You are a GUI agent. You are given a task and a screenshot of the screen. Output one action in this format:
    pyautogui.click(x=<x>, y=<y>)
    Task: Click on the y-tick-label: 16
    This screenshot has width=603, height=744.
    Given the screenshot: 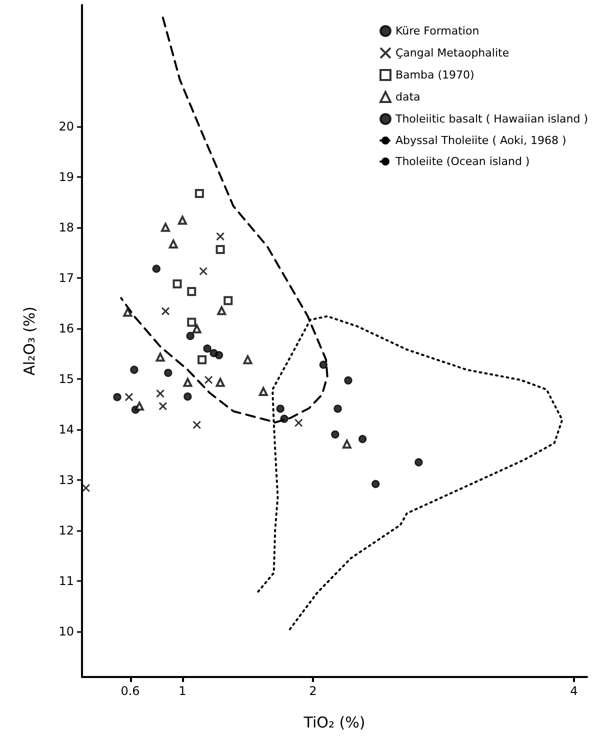 What is the action you would take?
    pyautogui.click(x=66, y=328)
    